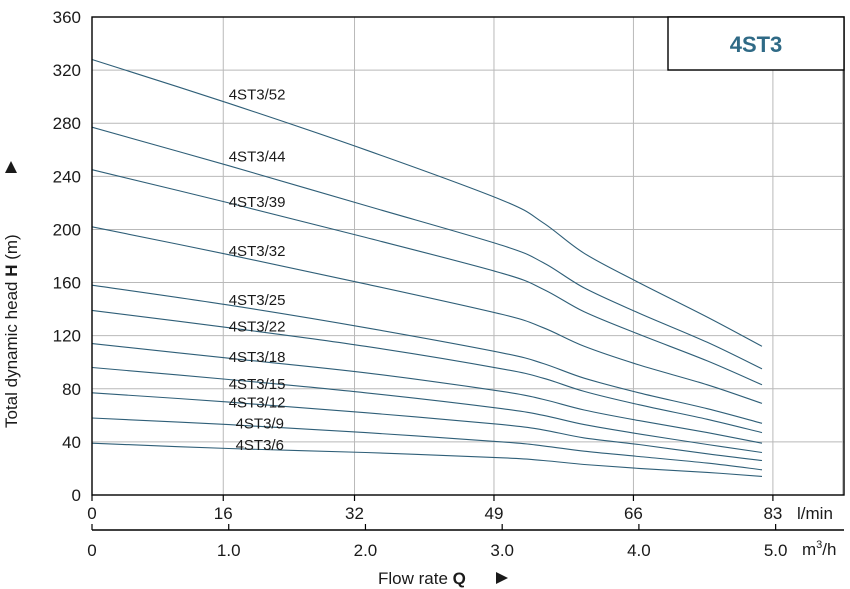 Image resolution: width=850 pixels, height=589 pixels. I want to click on x-axis-title-symbol: Q, so click(459, 578).